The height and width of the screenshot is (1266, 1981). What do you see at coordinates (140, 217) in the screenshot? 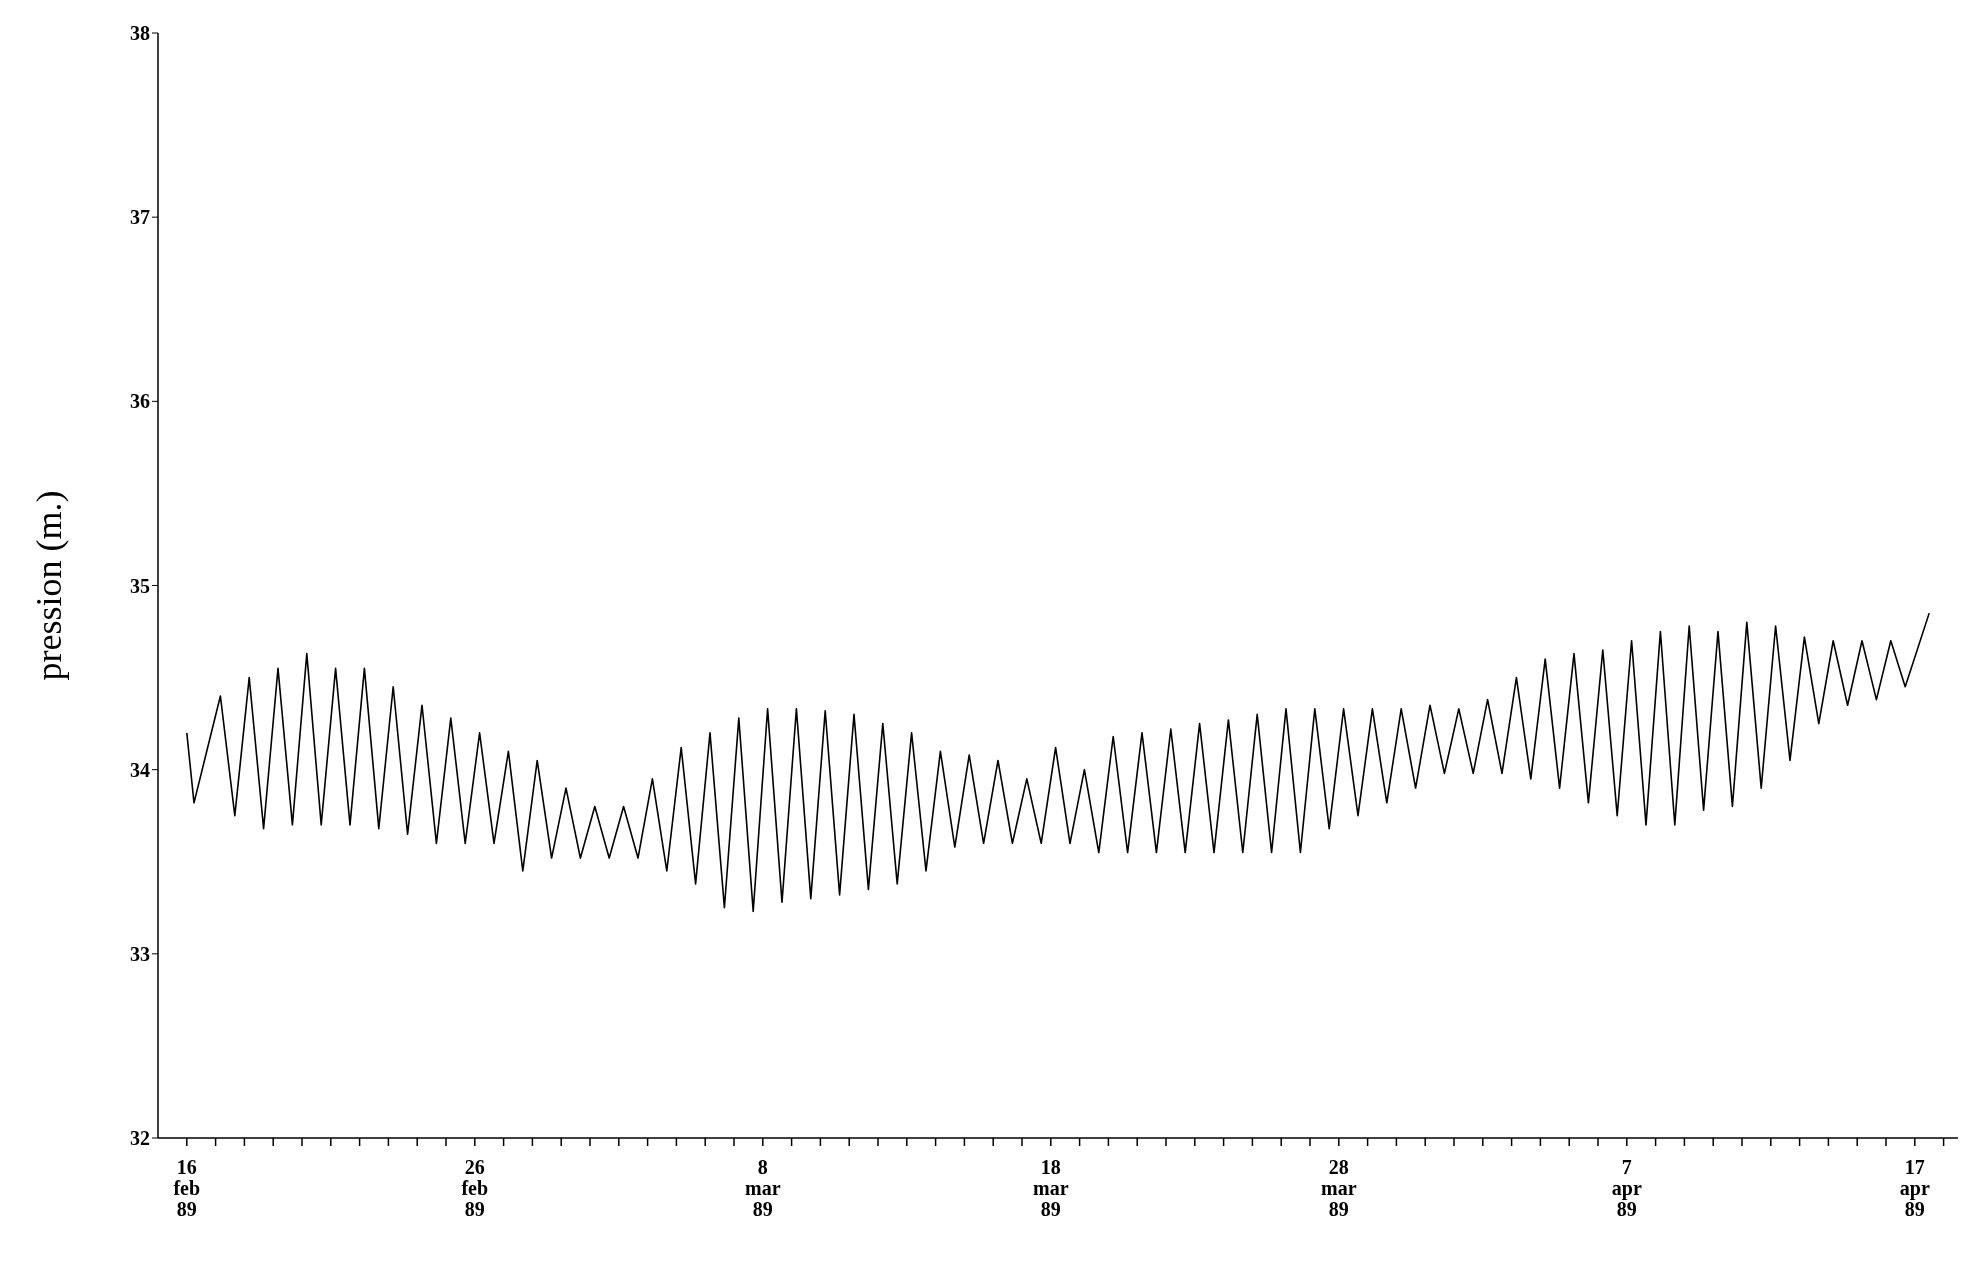
I see `y-tick-label: 37` at bounding box center [140, 217].